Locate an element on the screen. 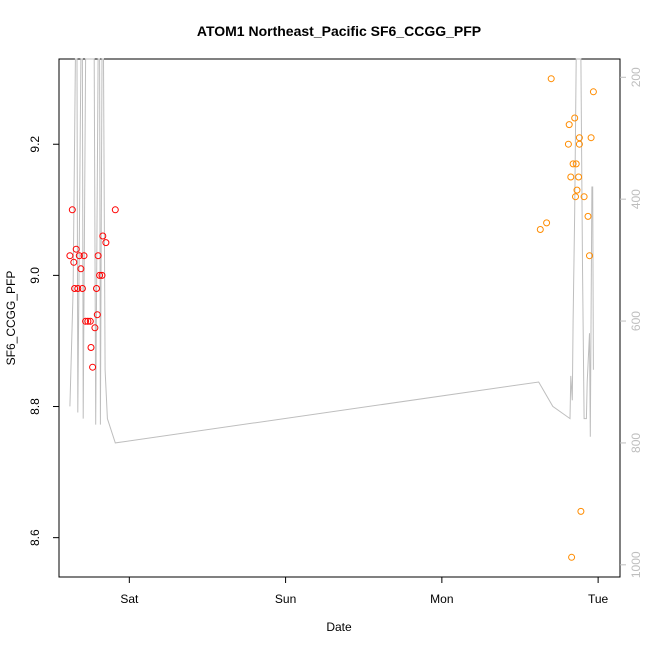 The height and width of the screenshot is (650, 650). x-axis: Sat Sun Mon Tue is located at coordinates (364, 591).